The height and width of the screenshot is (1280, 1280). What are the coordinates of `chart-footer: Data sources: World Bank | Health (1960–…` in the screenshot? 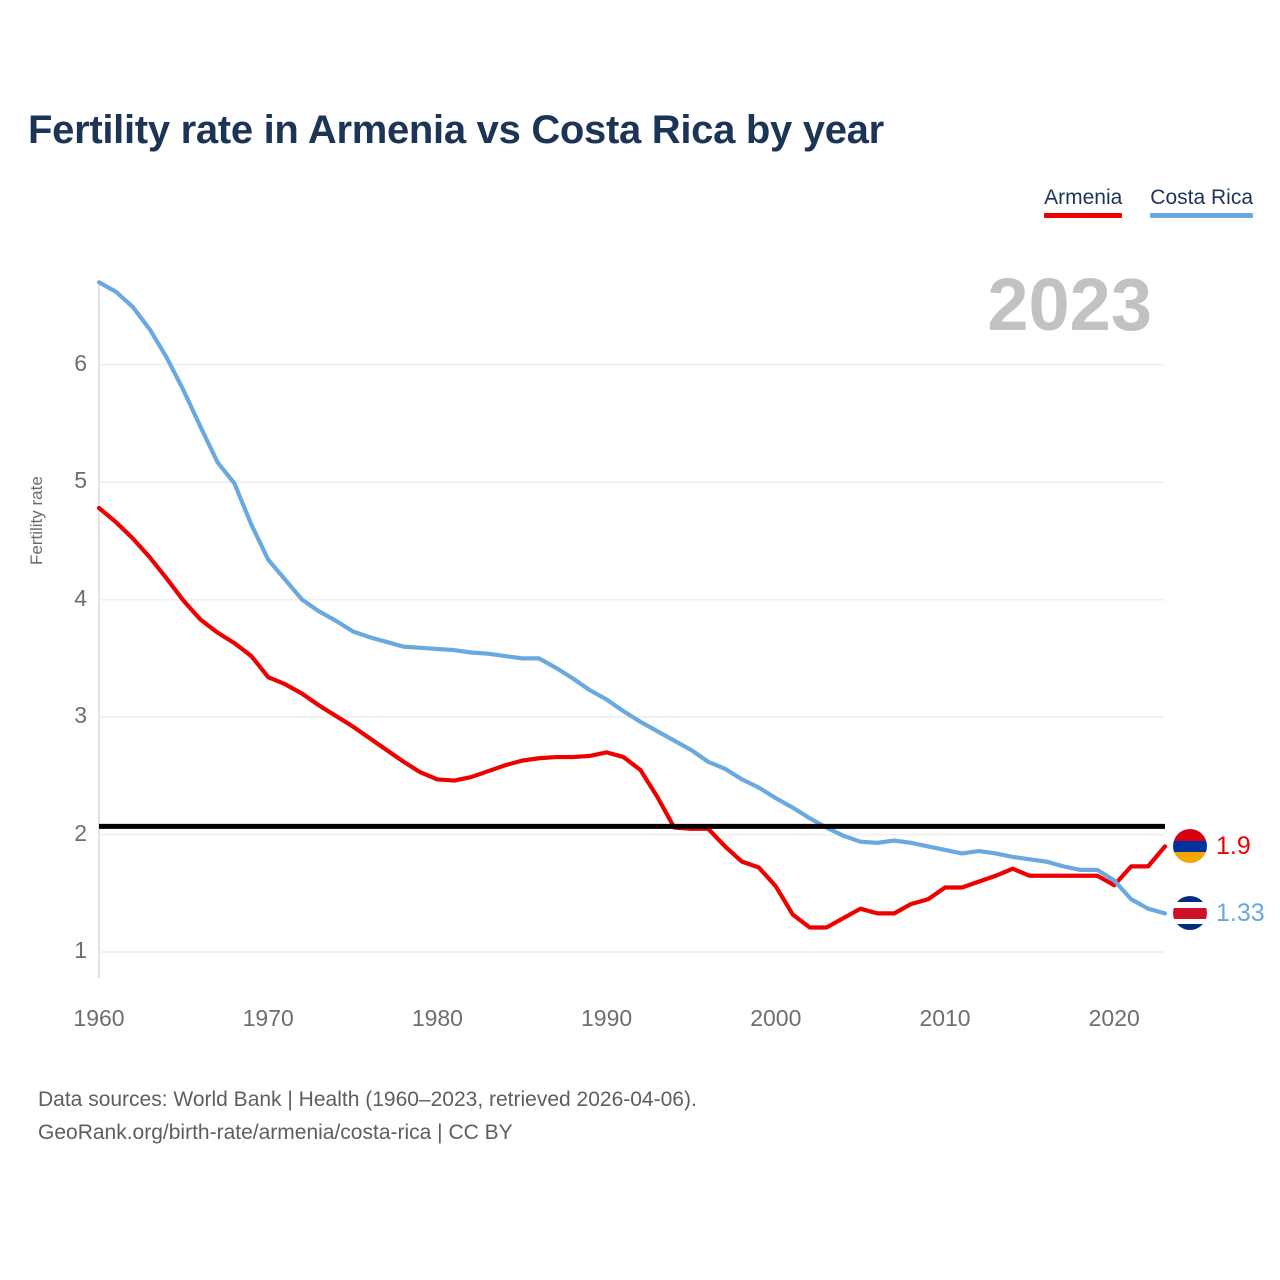 It's located at (367, 1116).